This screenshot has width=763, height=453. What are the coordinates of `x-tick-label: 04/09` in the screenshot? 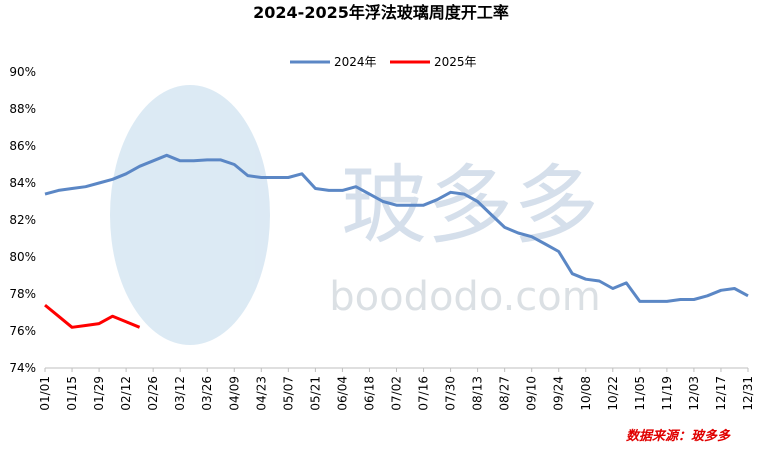 It's located at (234, 393).